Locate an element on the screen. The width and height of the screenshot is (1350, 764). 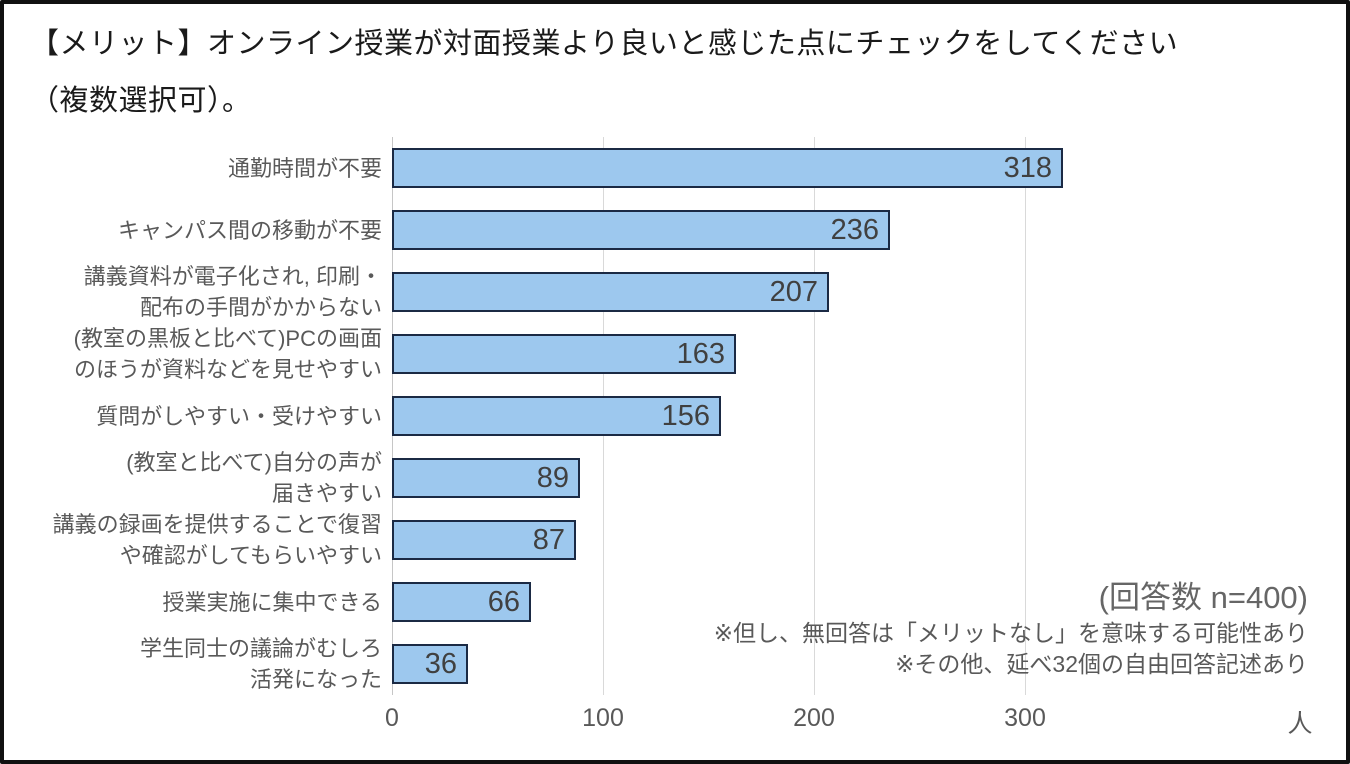
bar-value-label: 156 is located at coordinates (685, 415).